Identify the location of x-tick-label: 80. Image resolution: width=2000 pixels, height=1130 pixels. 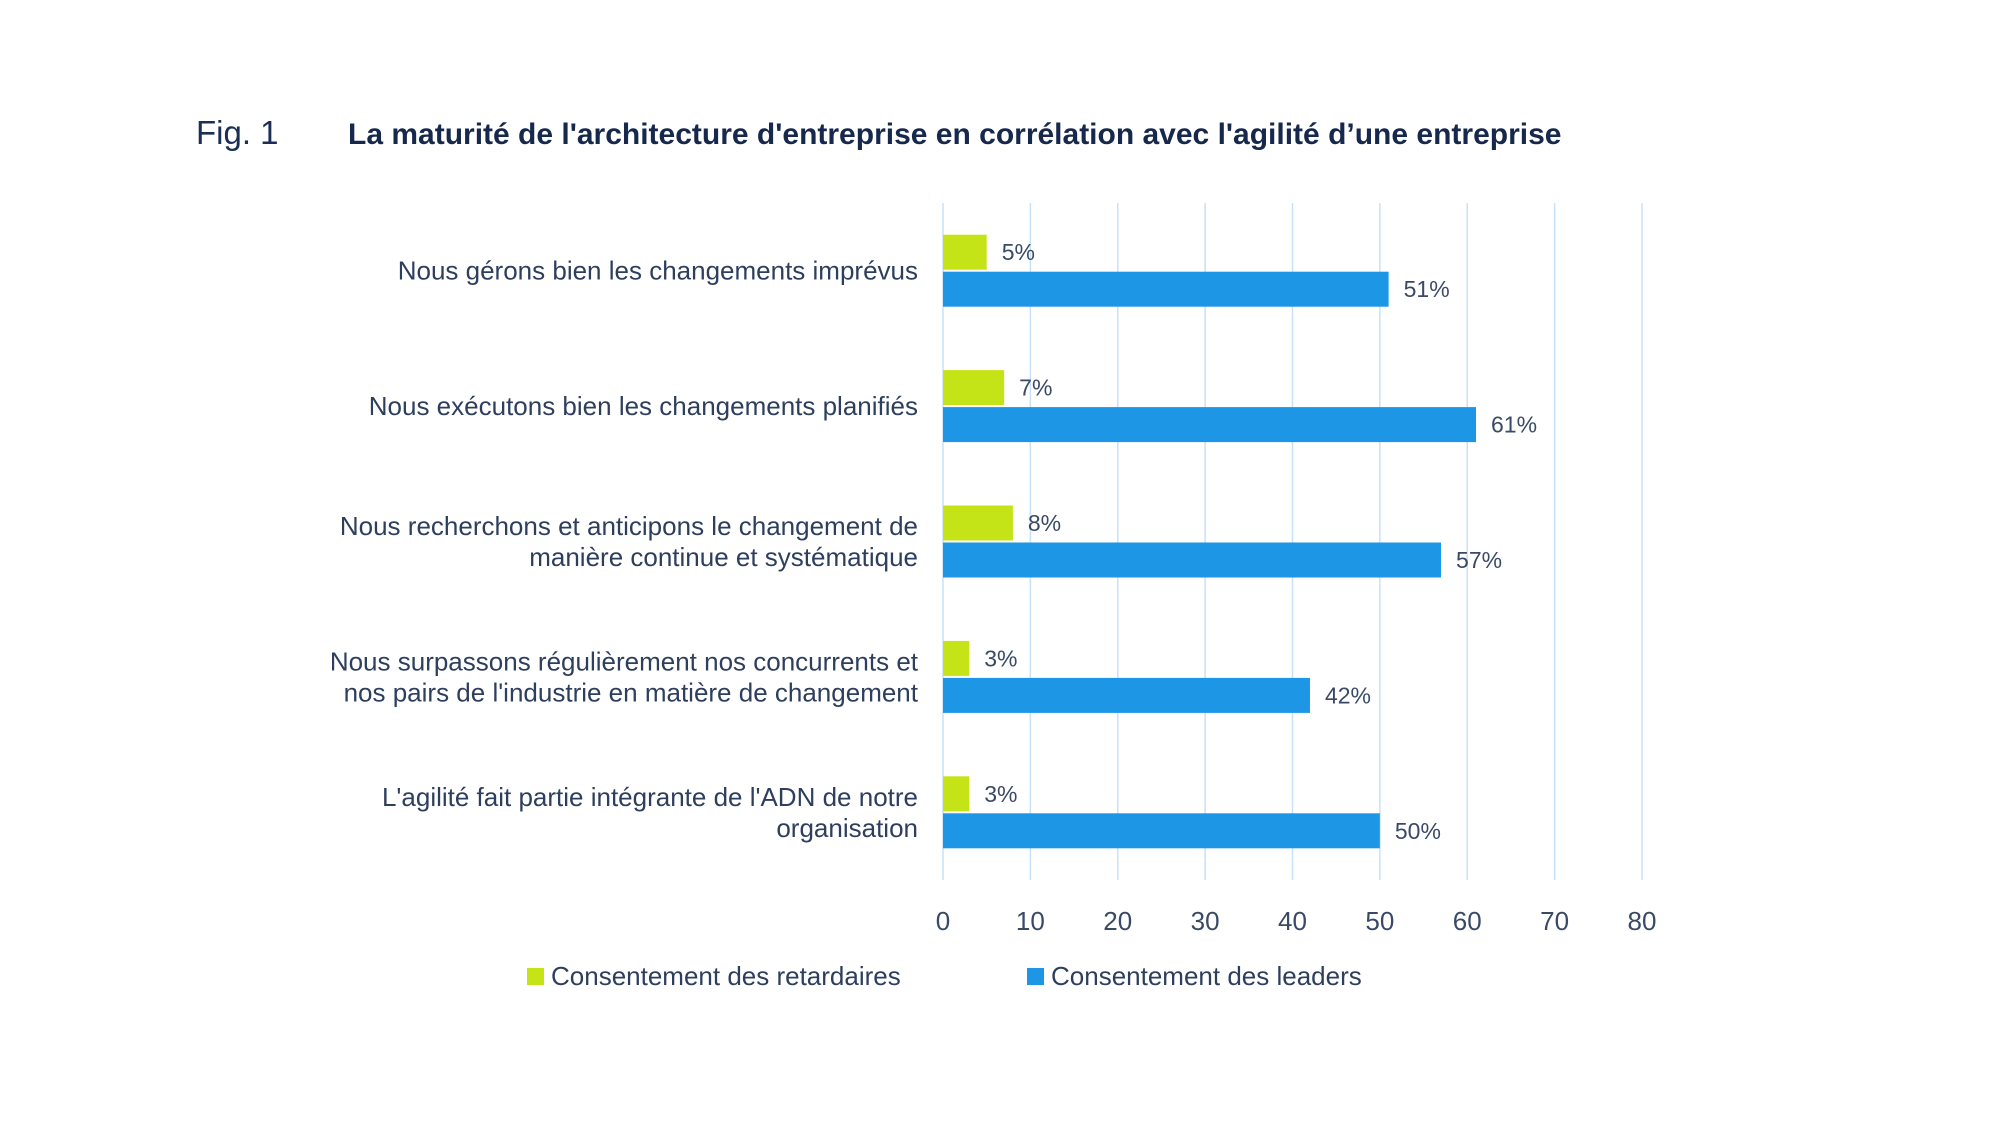
(1642, 921).